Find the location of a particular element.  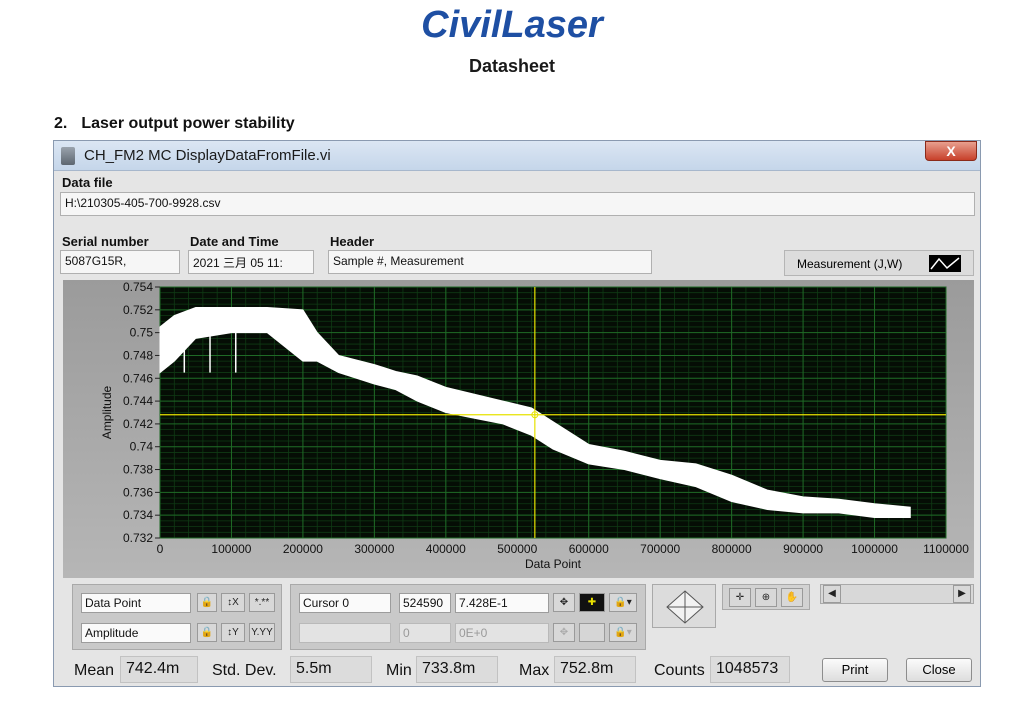

y-tick-label: 0.744 is located at coordinates (138, 401).